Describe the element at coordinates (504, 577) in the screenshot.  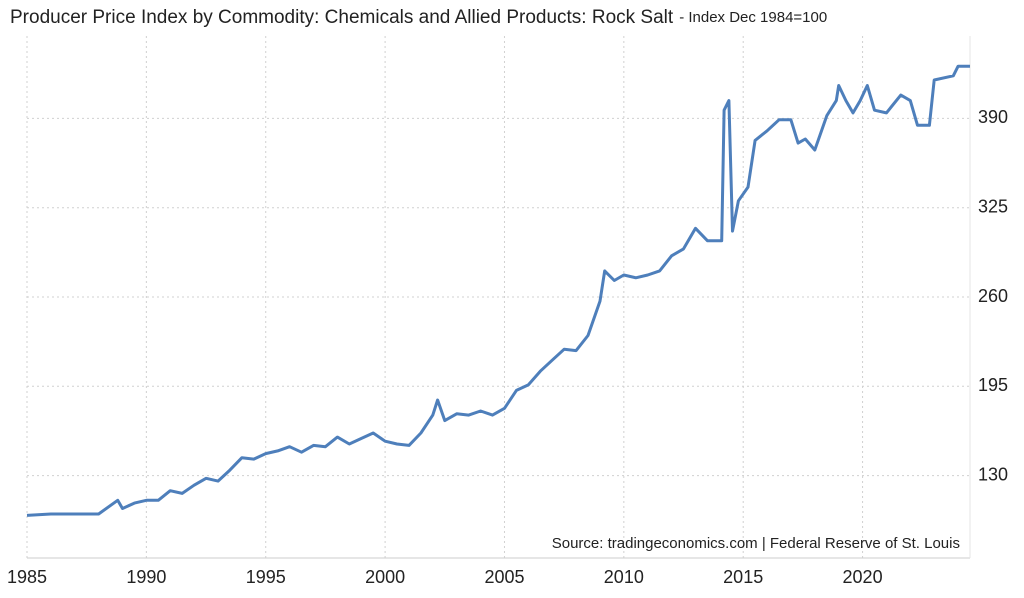
I see `x-tick-label: 2005` at that location.